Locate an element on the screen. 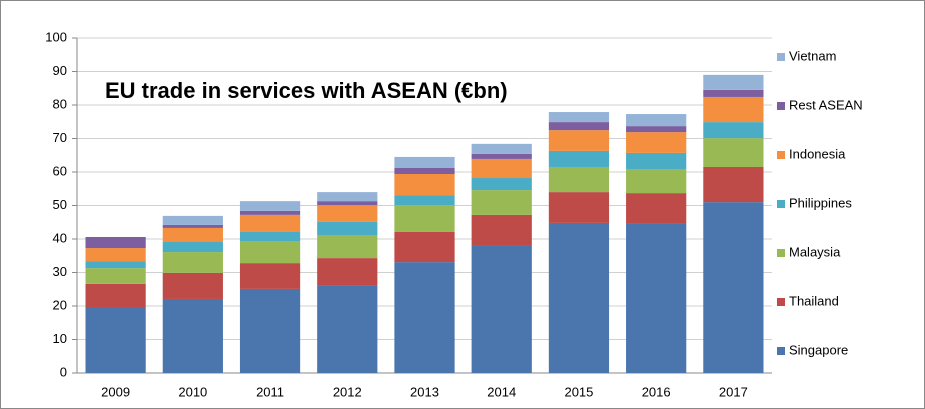 The height and width of the screenshot is (409, 925). x-tick-label: 2014 is located at coordinates (501, 391).